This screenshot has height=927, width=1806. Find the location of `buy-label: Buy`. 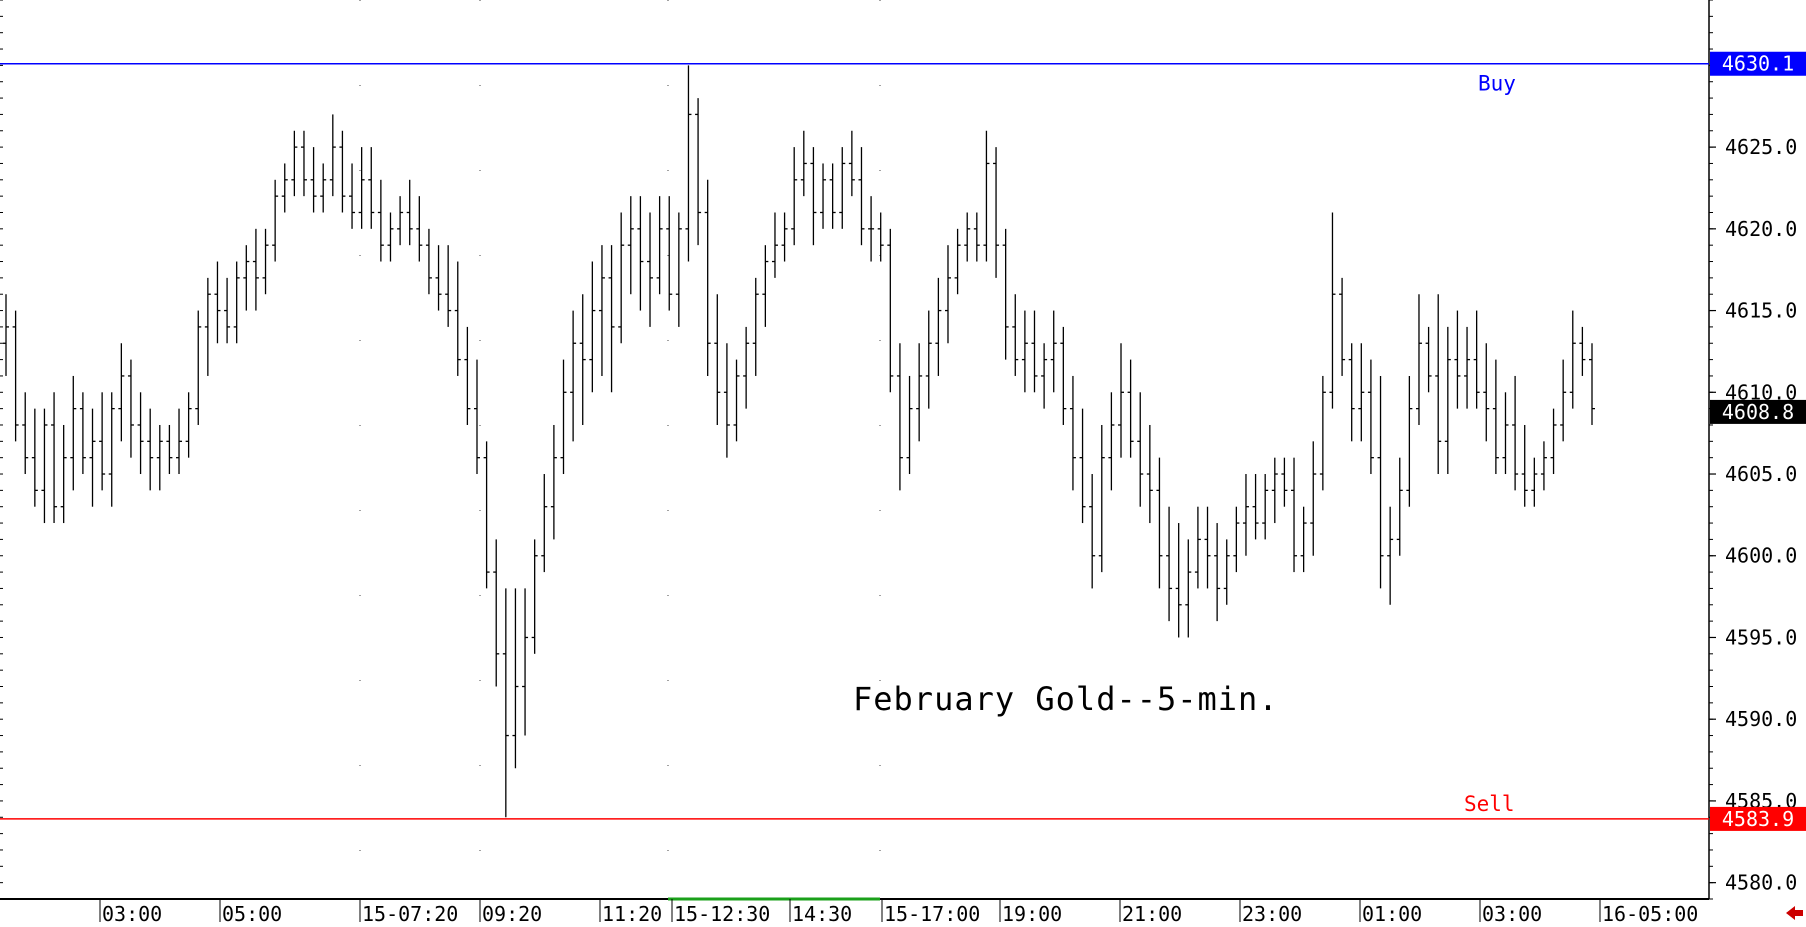

buy-label: Buy is located at coordinates (1497, 84).